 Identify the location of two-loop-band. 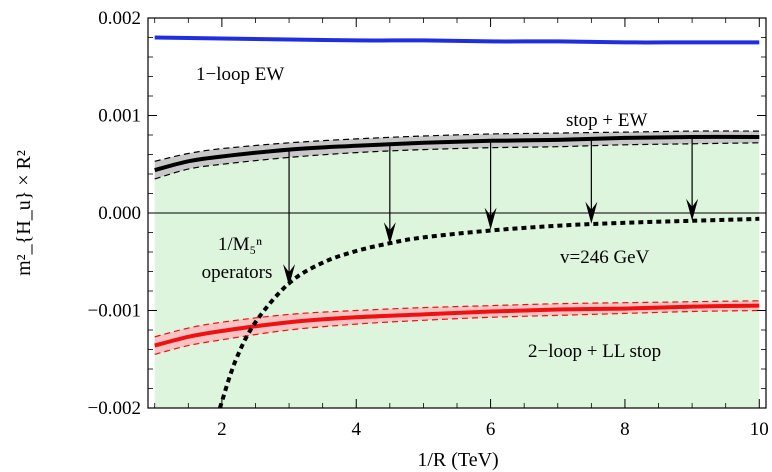
(457, 327).